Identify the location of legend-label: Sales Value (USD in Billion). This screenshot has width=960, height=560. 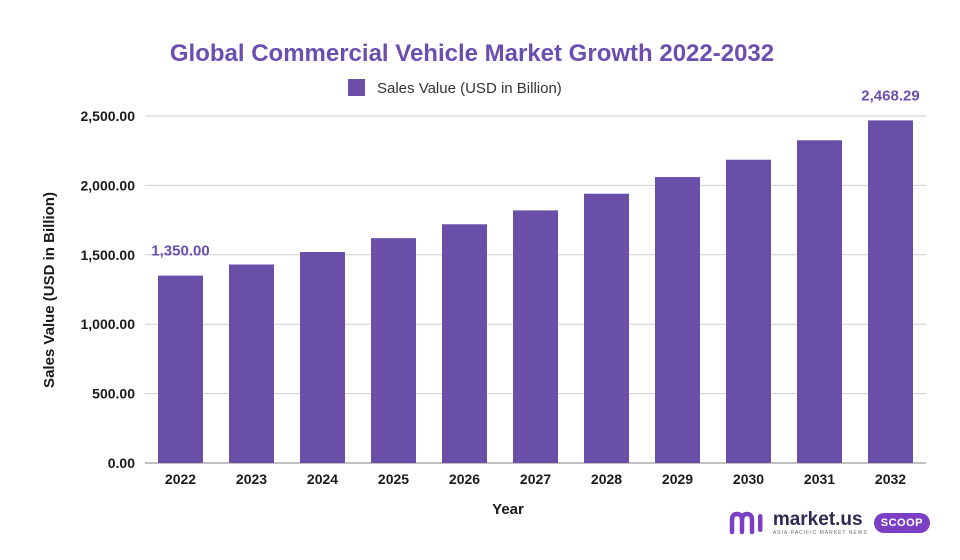
(469, 88).